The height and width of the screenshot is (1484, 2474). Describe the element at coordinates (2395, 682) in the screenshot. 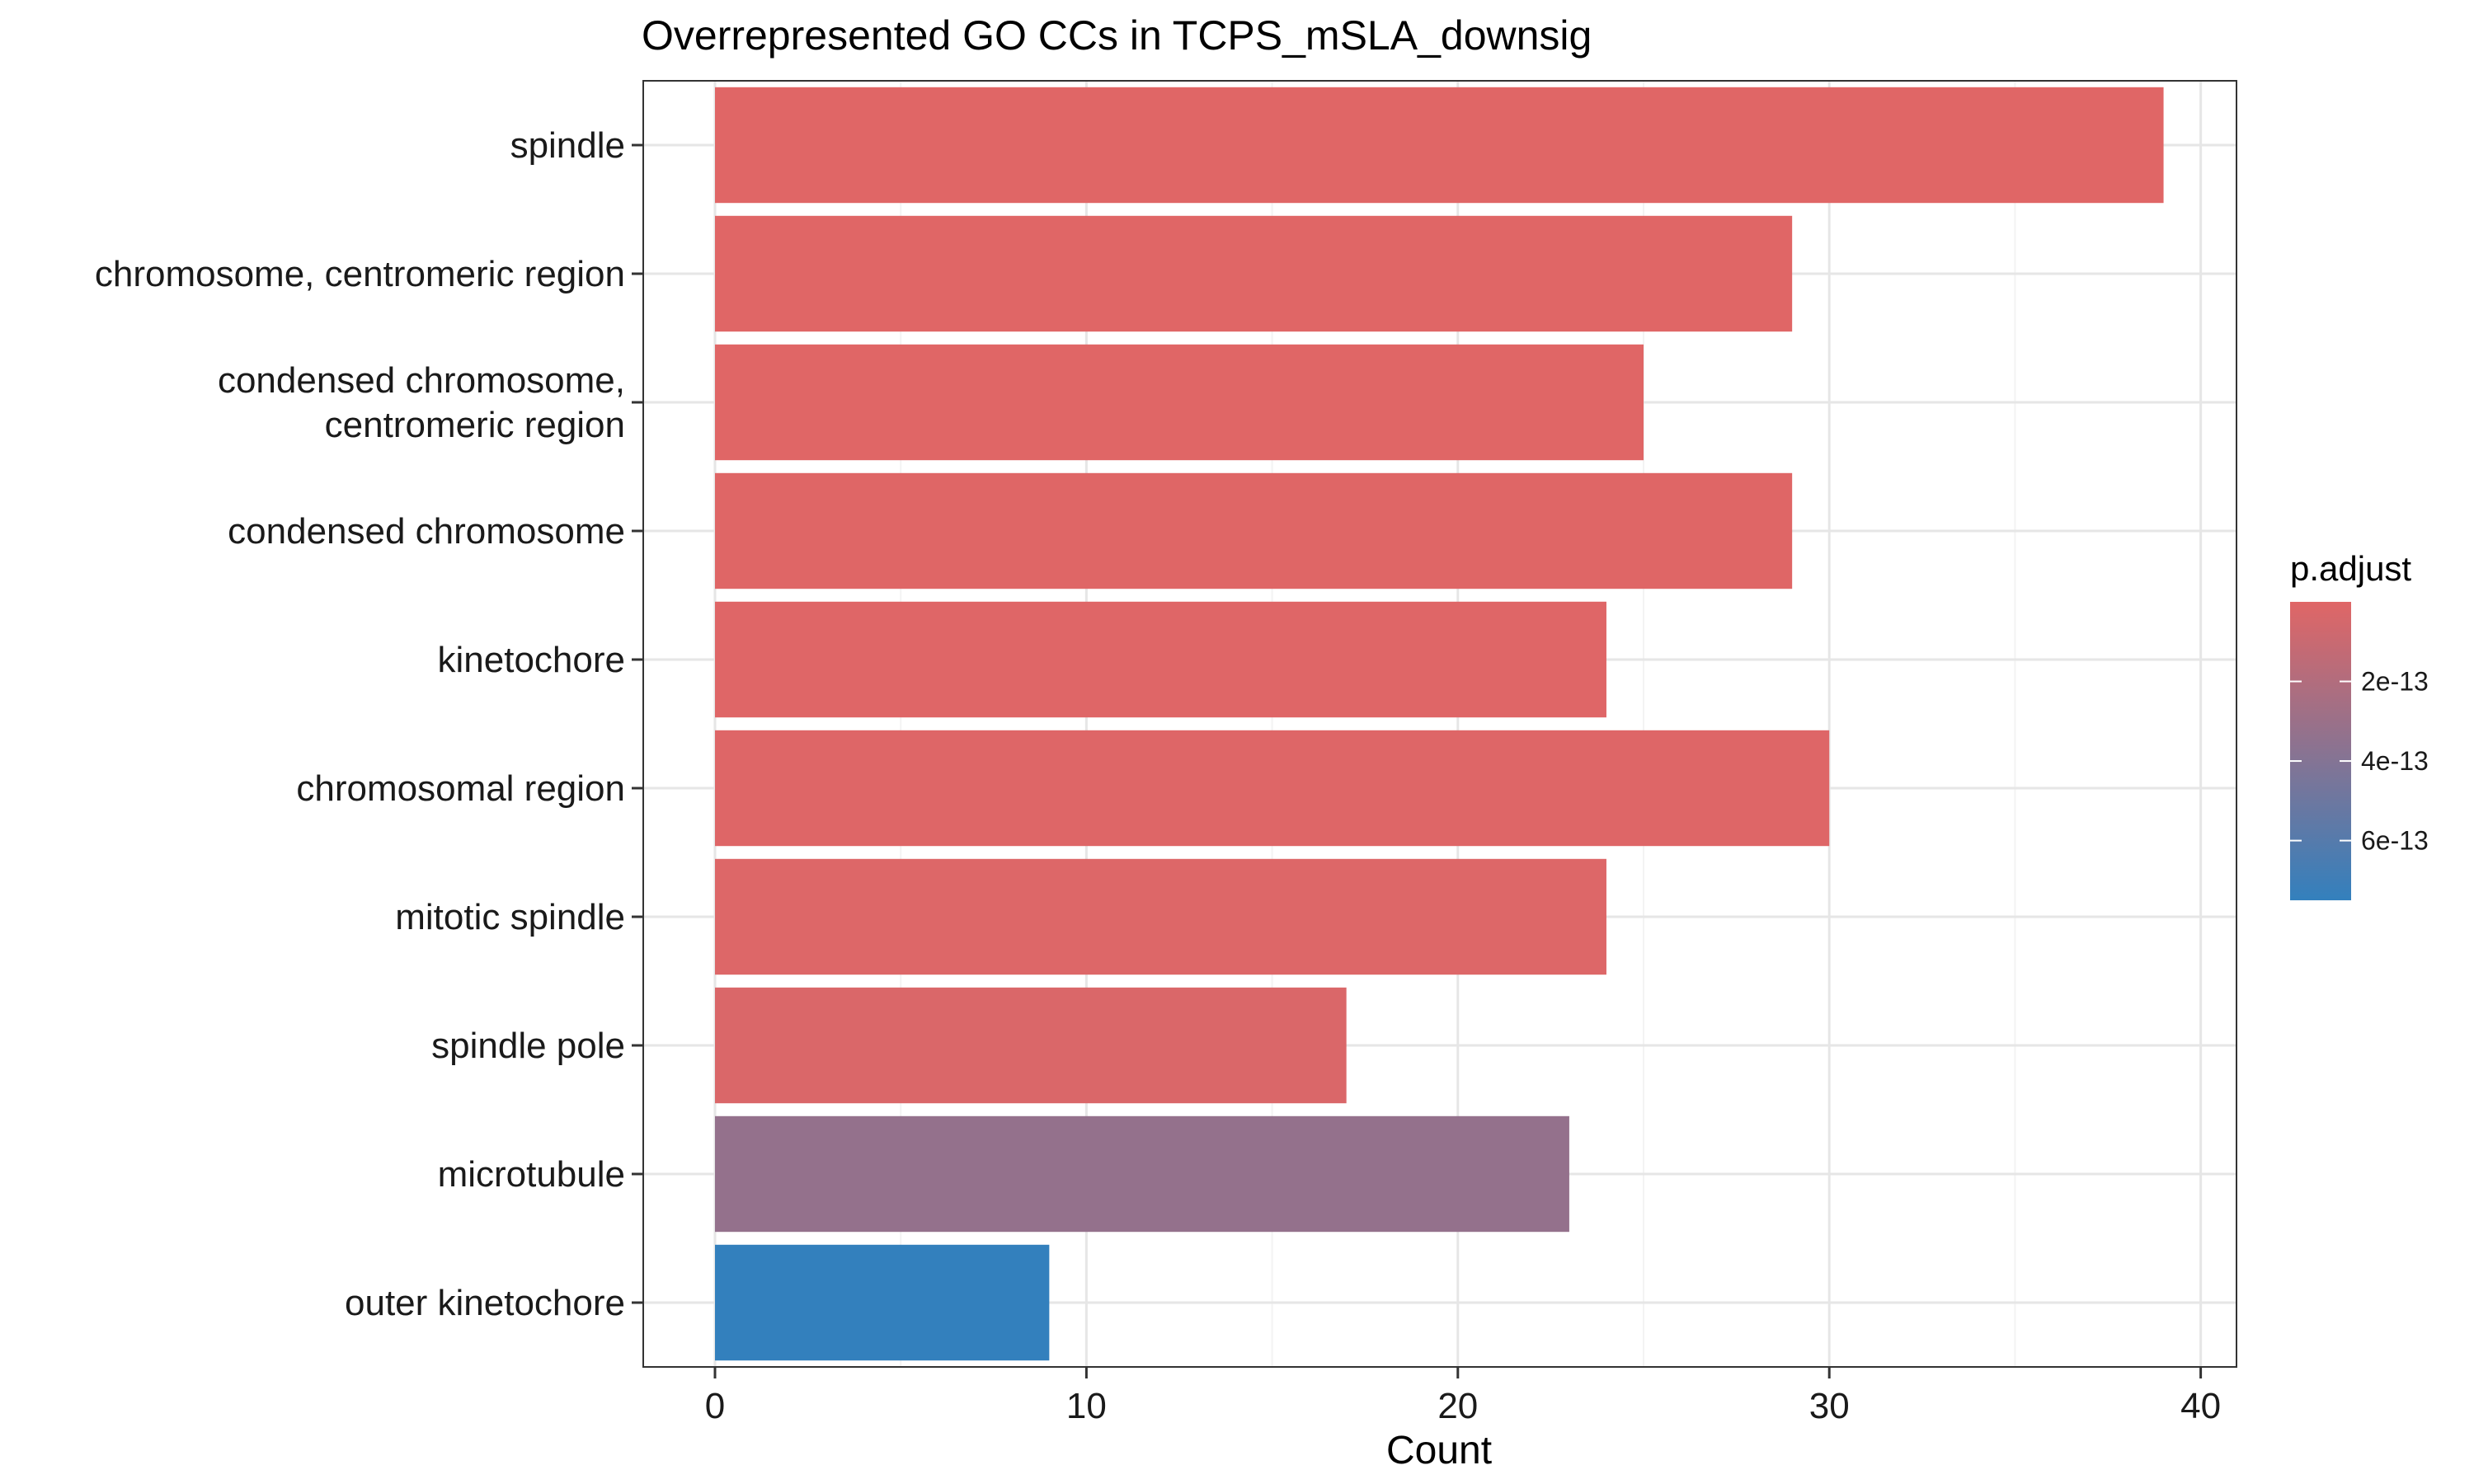

I see `legend-tick-label: 2e-13` at that location.